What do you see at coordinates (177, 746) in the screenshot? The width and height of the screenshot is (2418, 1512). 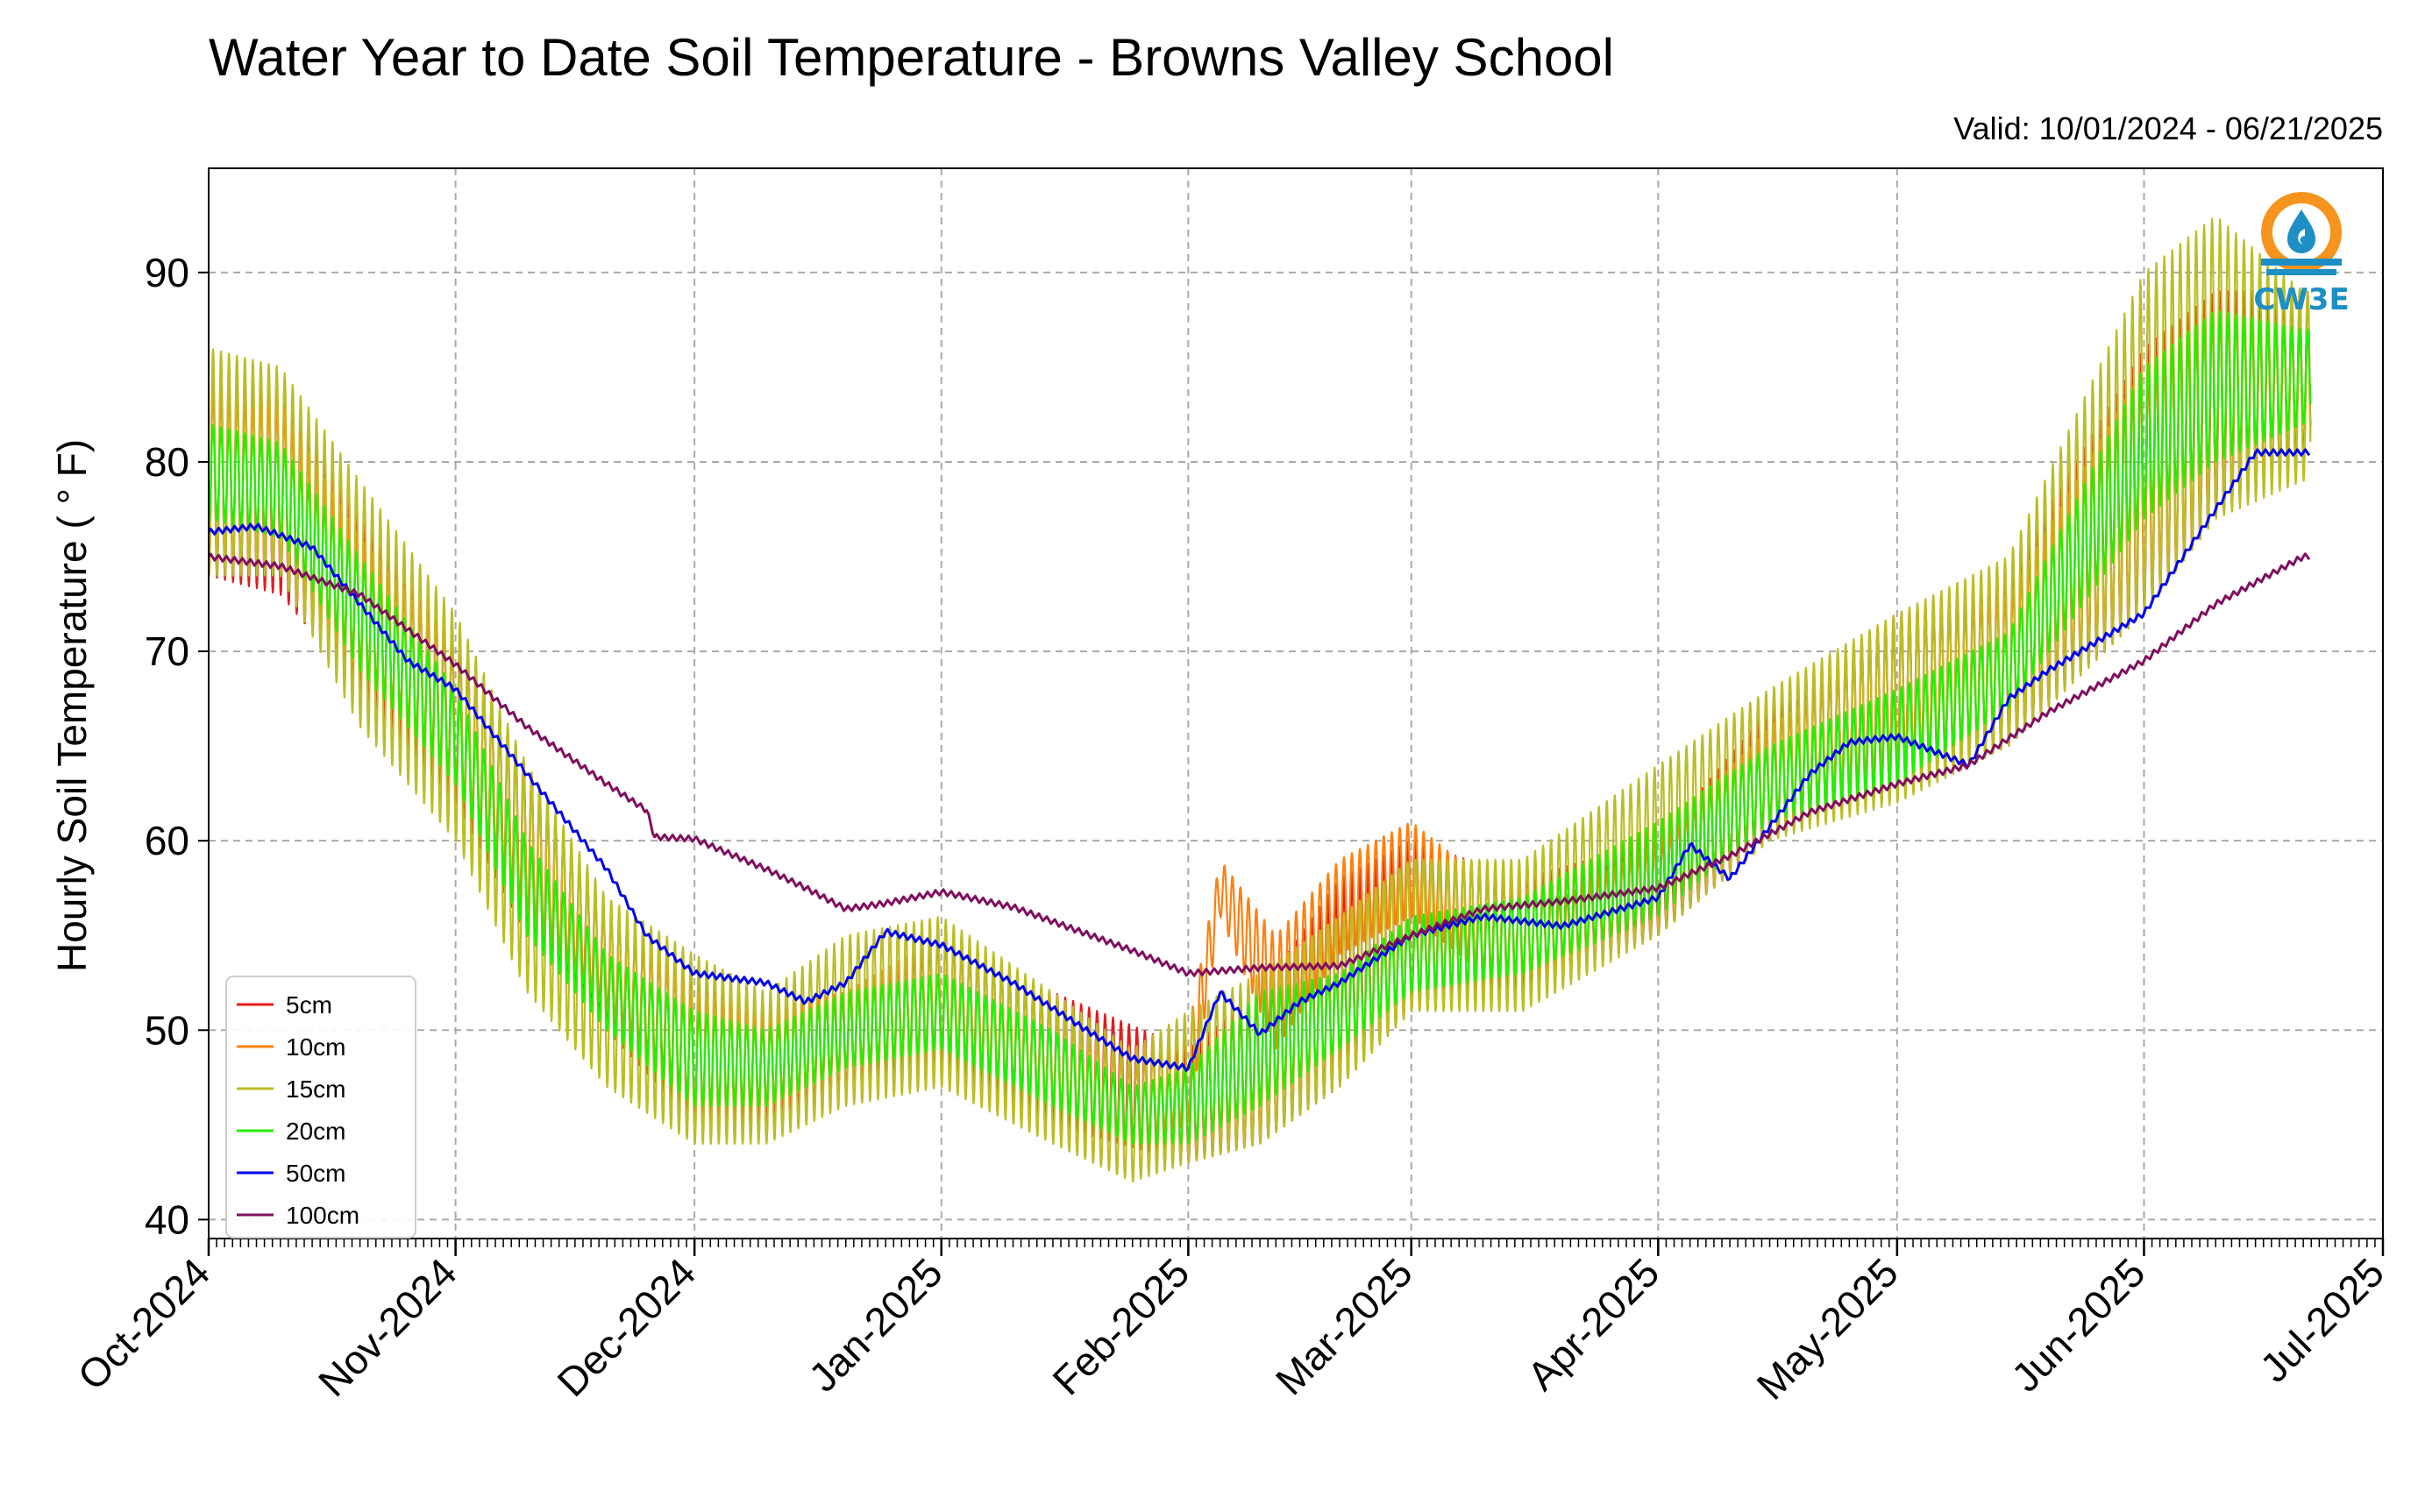 I see `y-axis-ticks: 40 50 60 70 80 90` at bounding box center [177, 746].